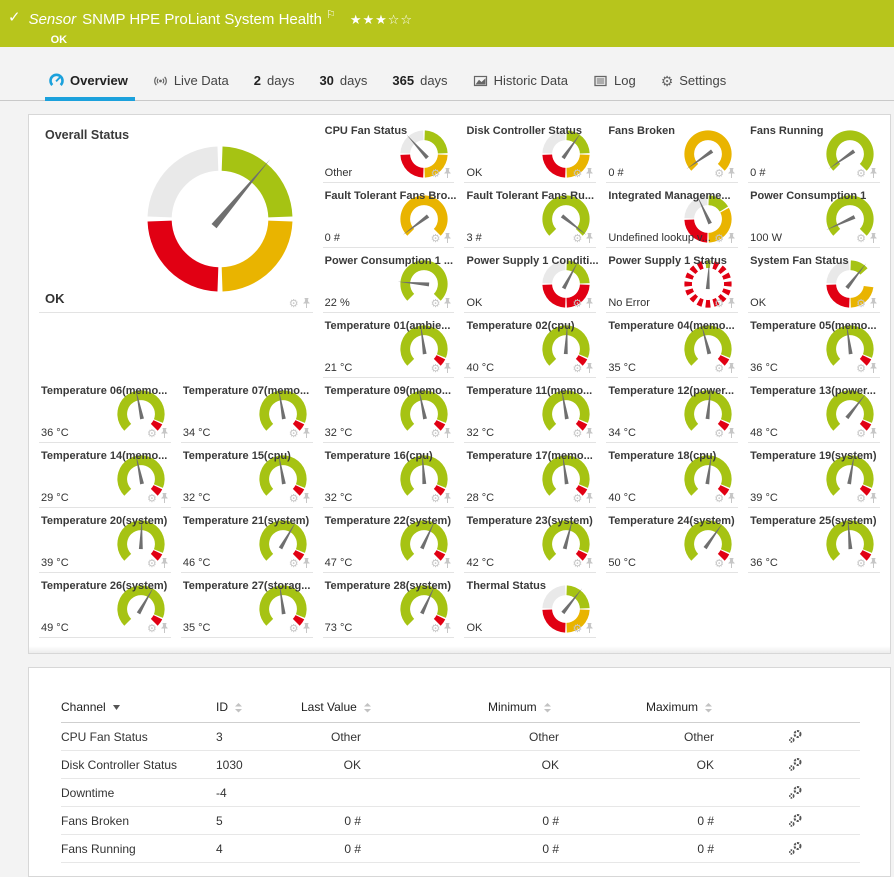 The image size is (894, 877). I want to click on tab-settings: ⚙ Settings, so click(693, 80).